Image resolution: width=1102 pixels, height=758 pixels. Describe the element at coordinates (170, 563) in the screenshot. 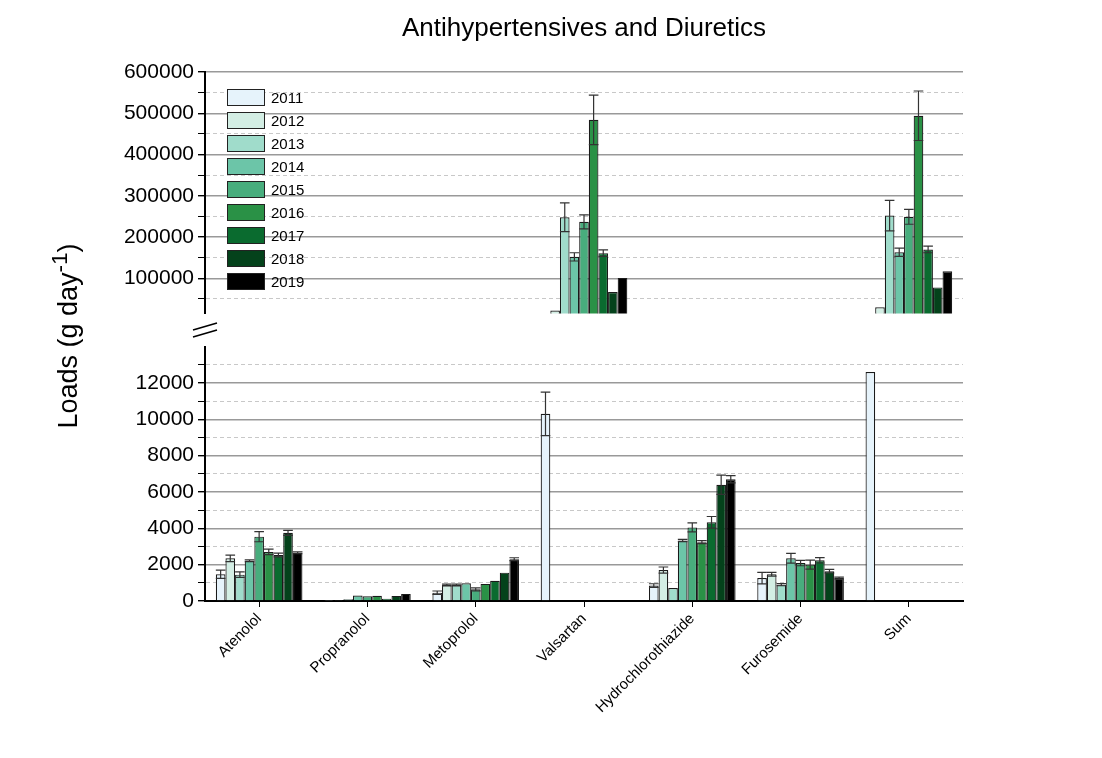

I see `y-tick-label: 2000` at that location.